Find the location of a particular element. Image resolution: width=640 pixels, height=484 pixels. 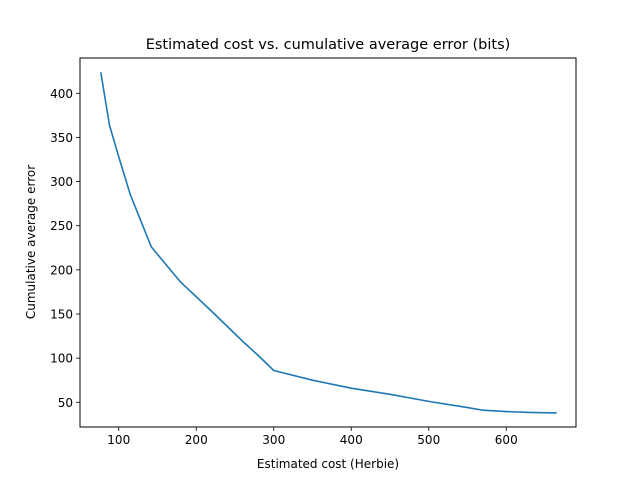

y-tick-label: 100 is located at coordinates (61, 359).